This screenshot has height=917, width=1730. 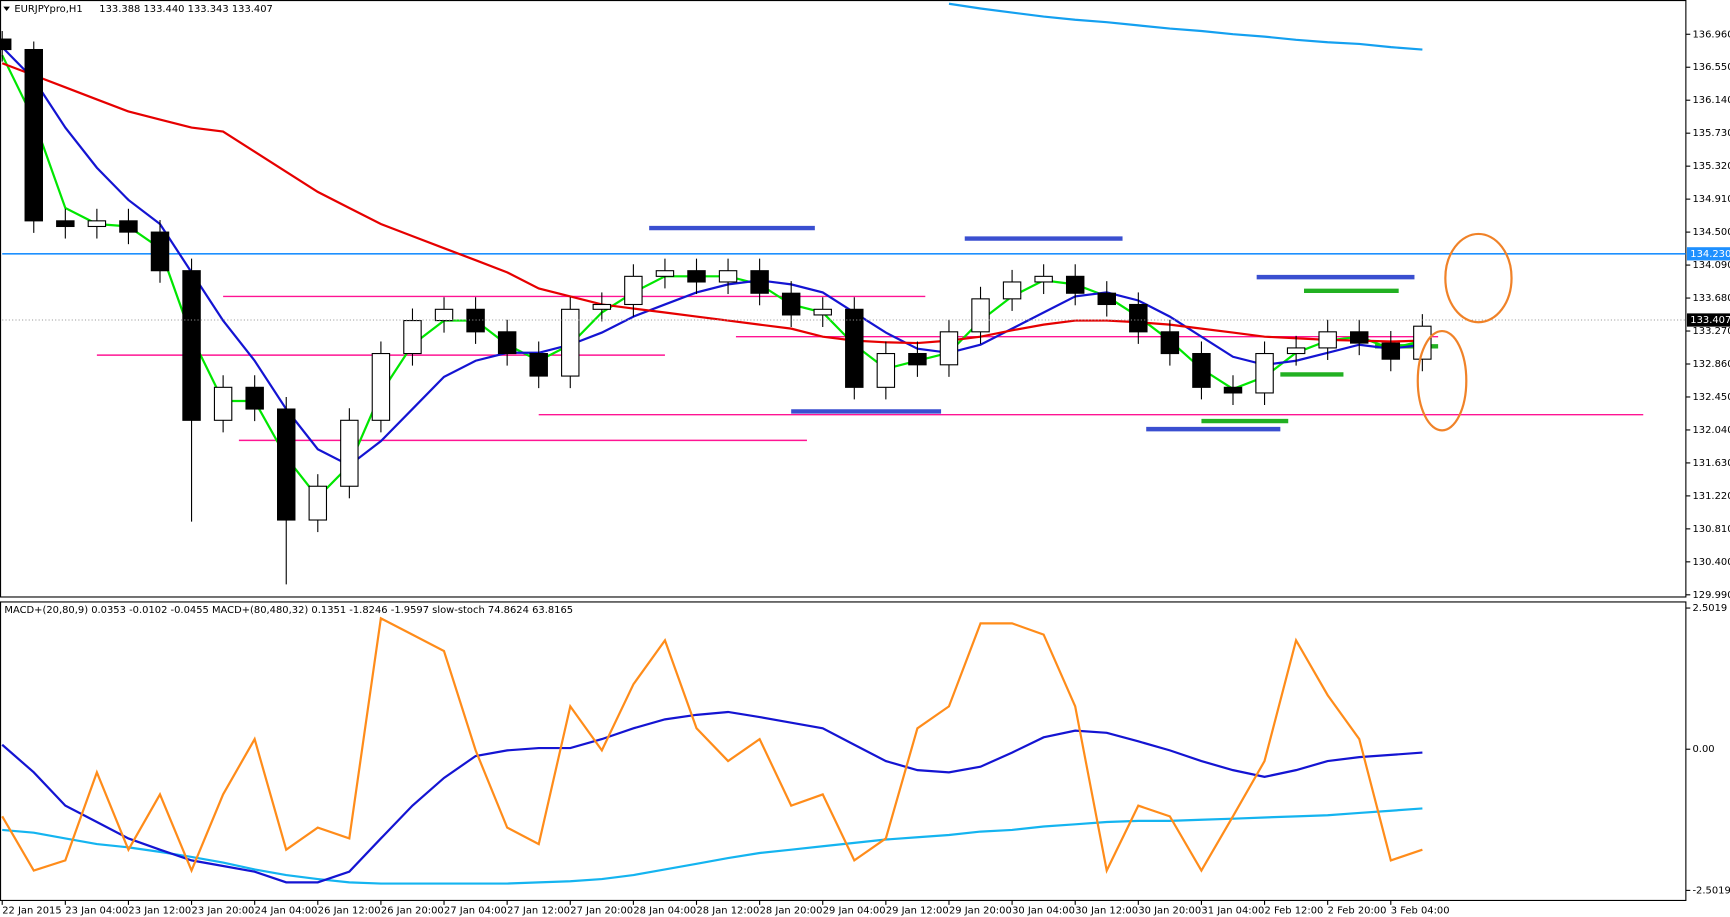 I want to click on y-tick-label: 132.450, so click(x=1711, y=397).